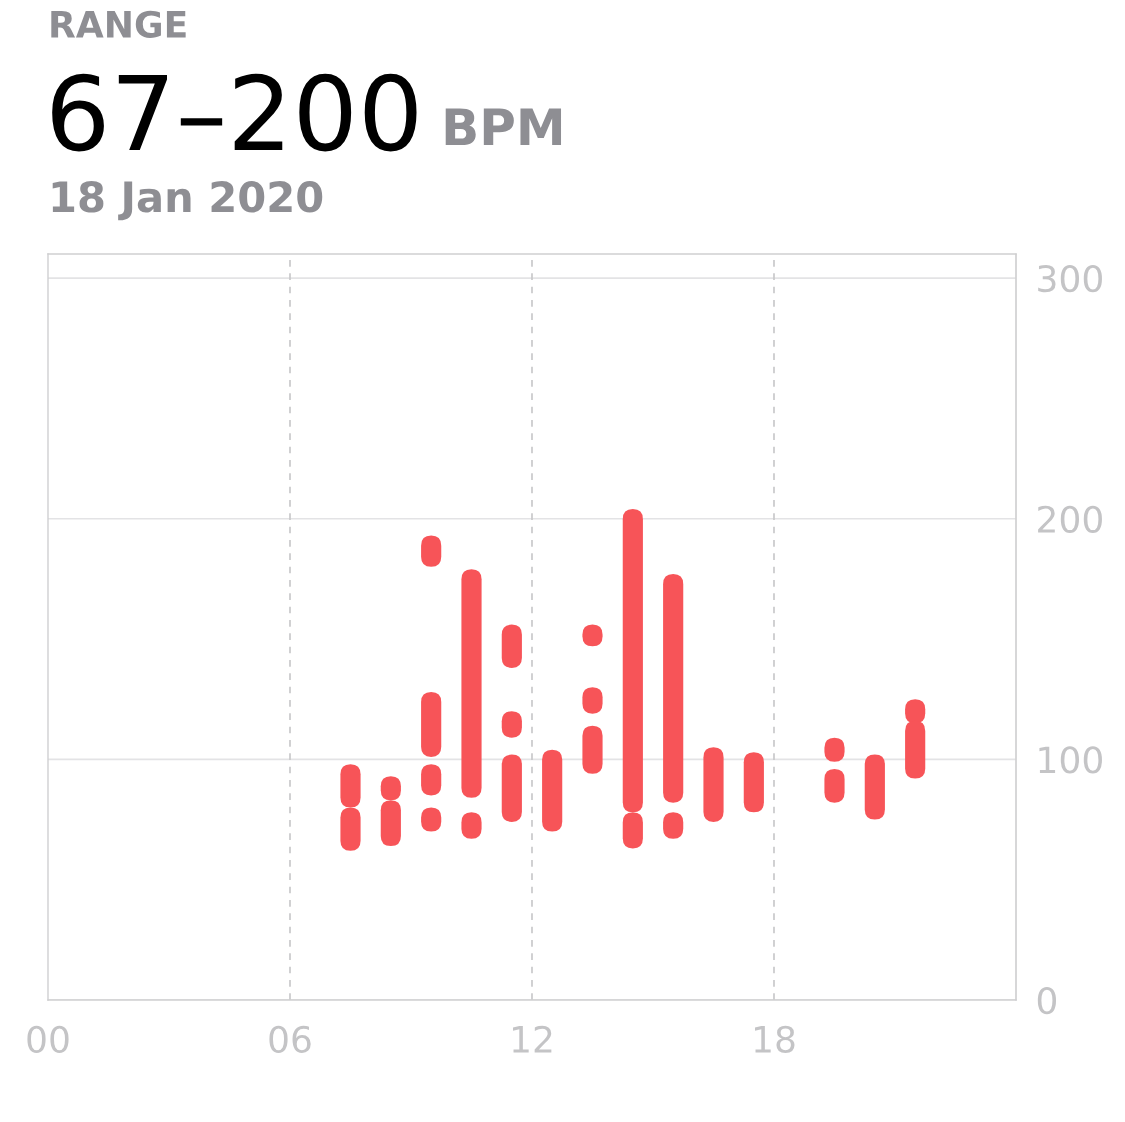 The image size is (1125, 1122). Describe the element at coordinates (187, 201) in the screenshot. I see `chart-subtitle: 18 Jan 2020` at that location.